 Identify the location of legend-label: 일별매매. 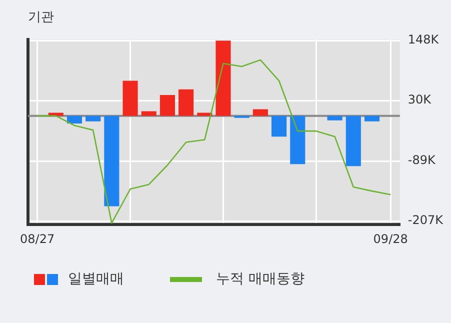
(96, 279).